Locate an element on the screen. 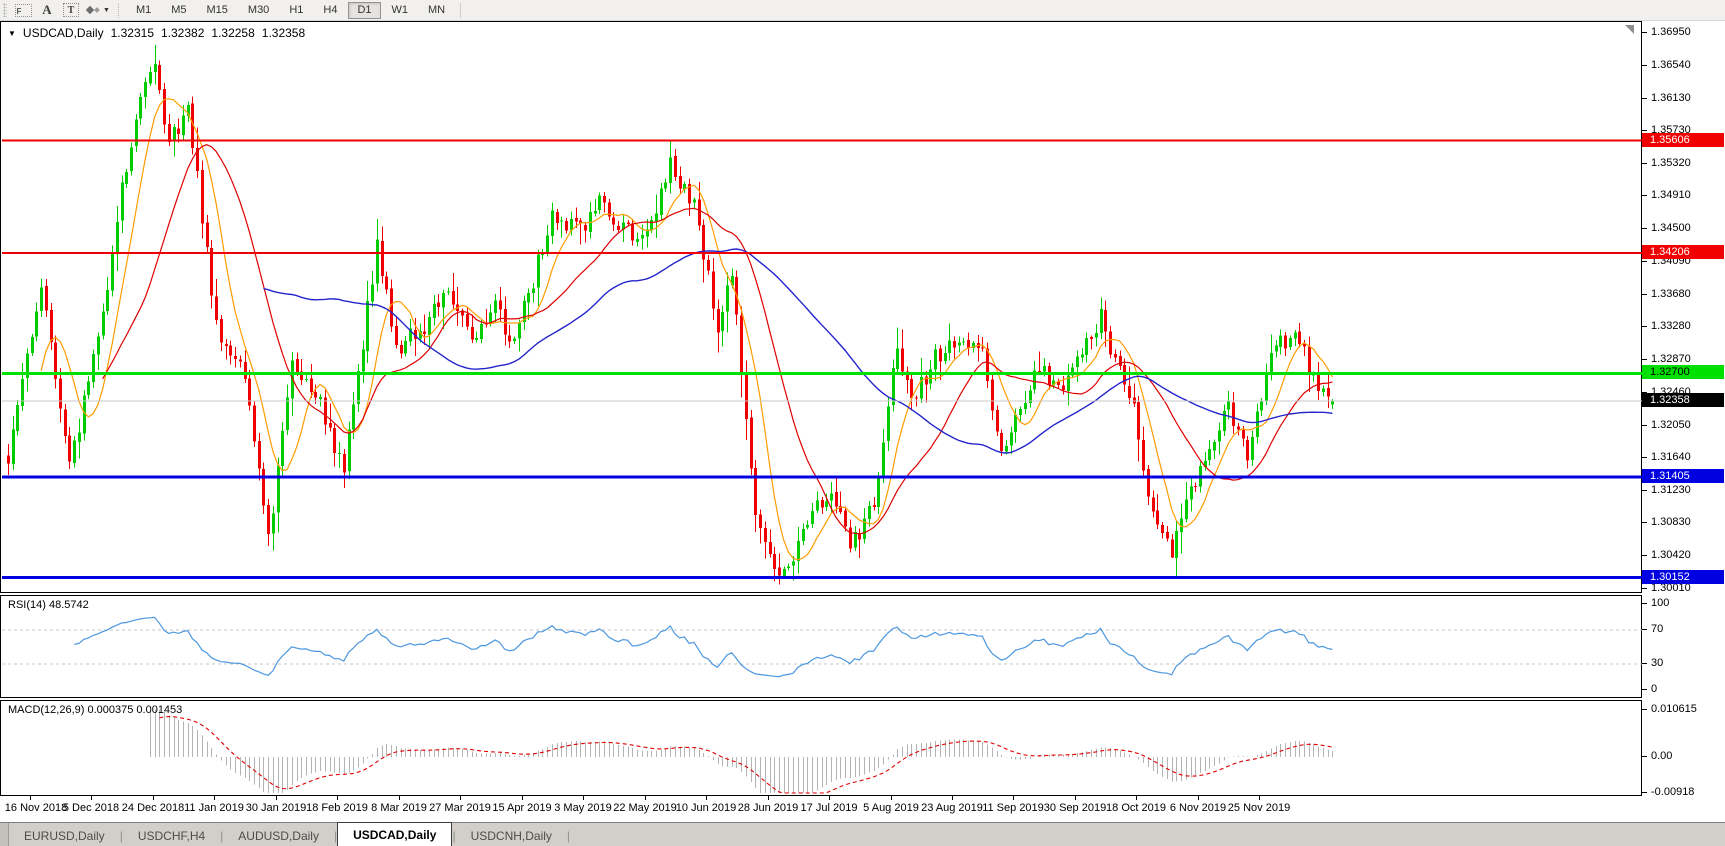 Image resolution: width=1725 pixels, height=846 pixels. ohlc-close: 1.32358 is located at coordinates (283, 33).